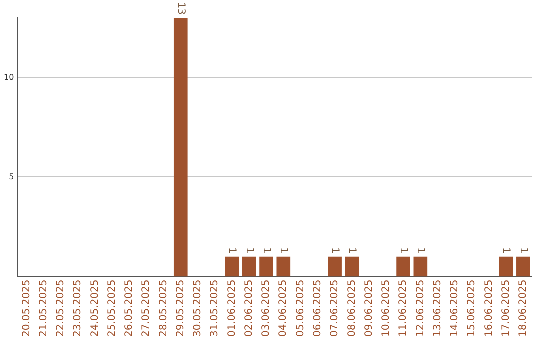 The height and width of the screenshot is (340, 540). Describe the element at coordinates (335, 309) in the screenshot. I see `x-tick-label: 07.06.2025` at that location.